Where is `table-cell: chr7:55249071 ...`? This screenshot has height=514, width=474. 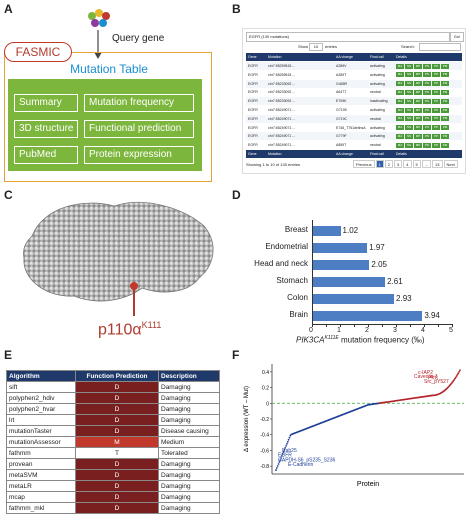
table-cell: chr7:55249071 ... is located at coordinates (282, 118).